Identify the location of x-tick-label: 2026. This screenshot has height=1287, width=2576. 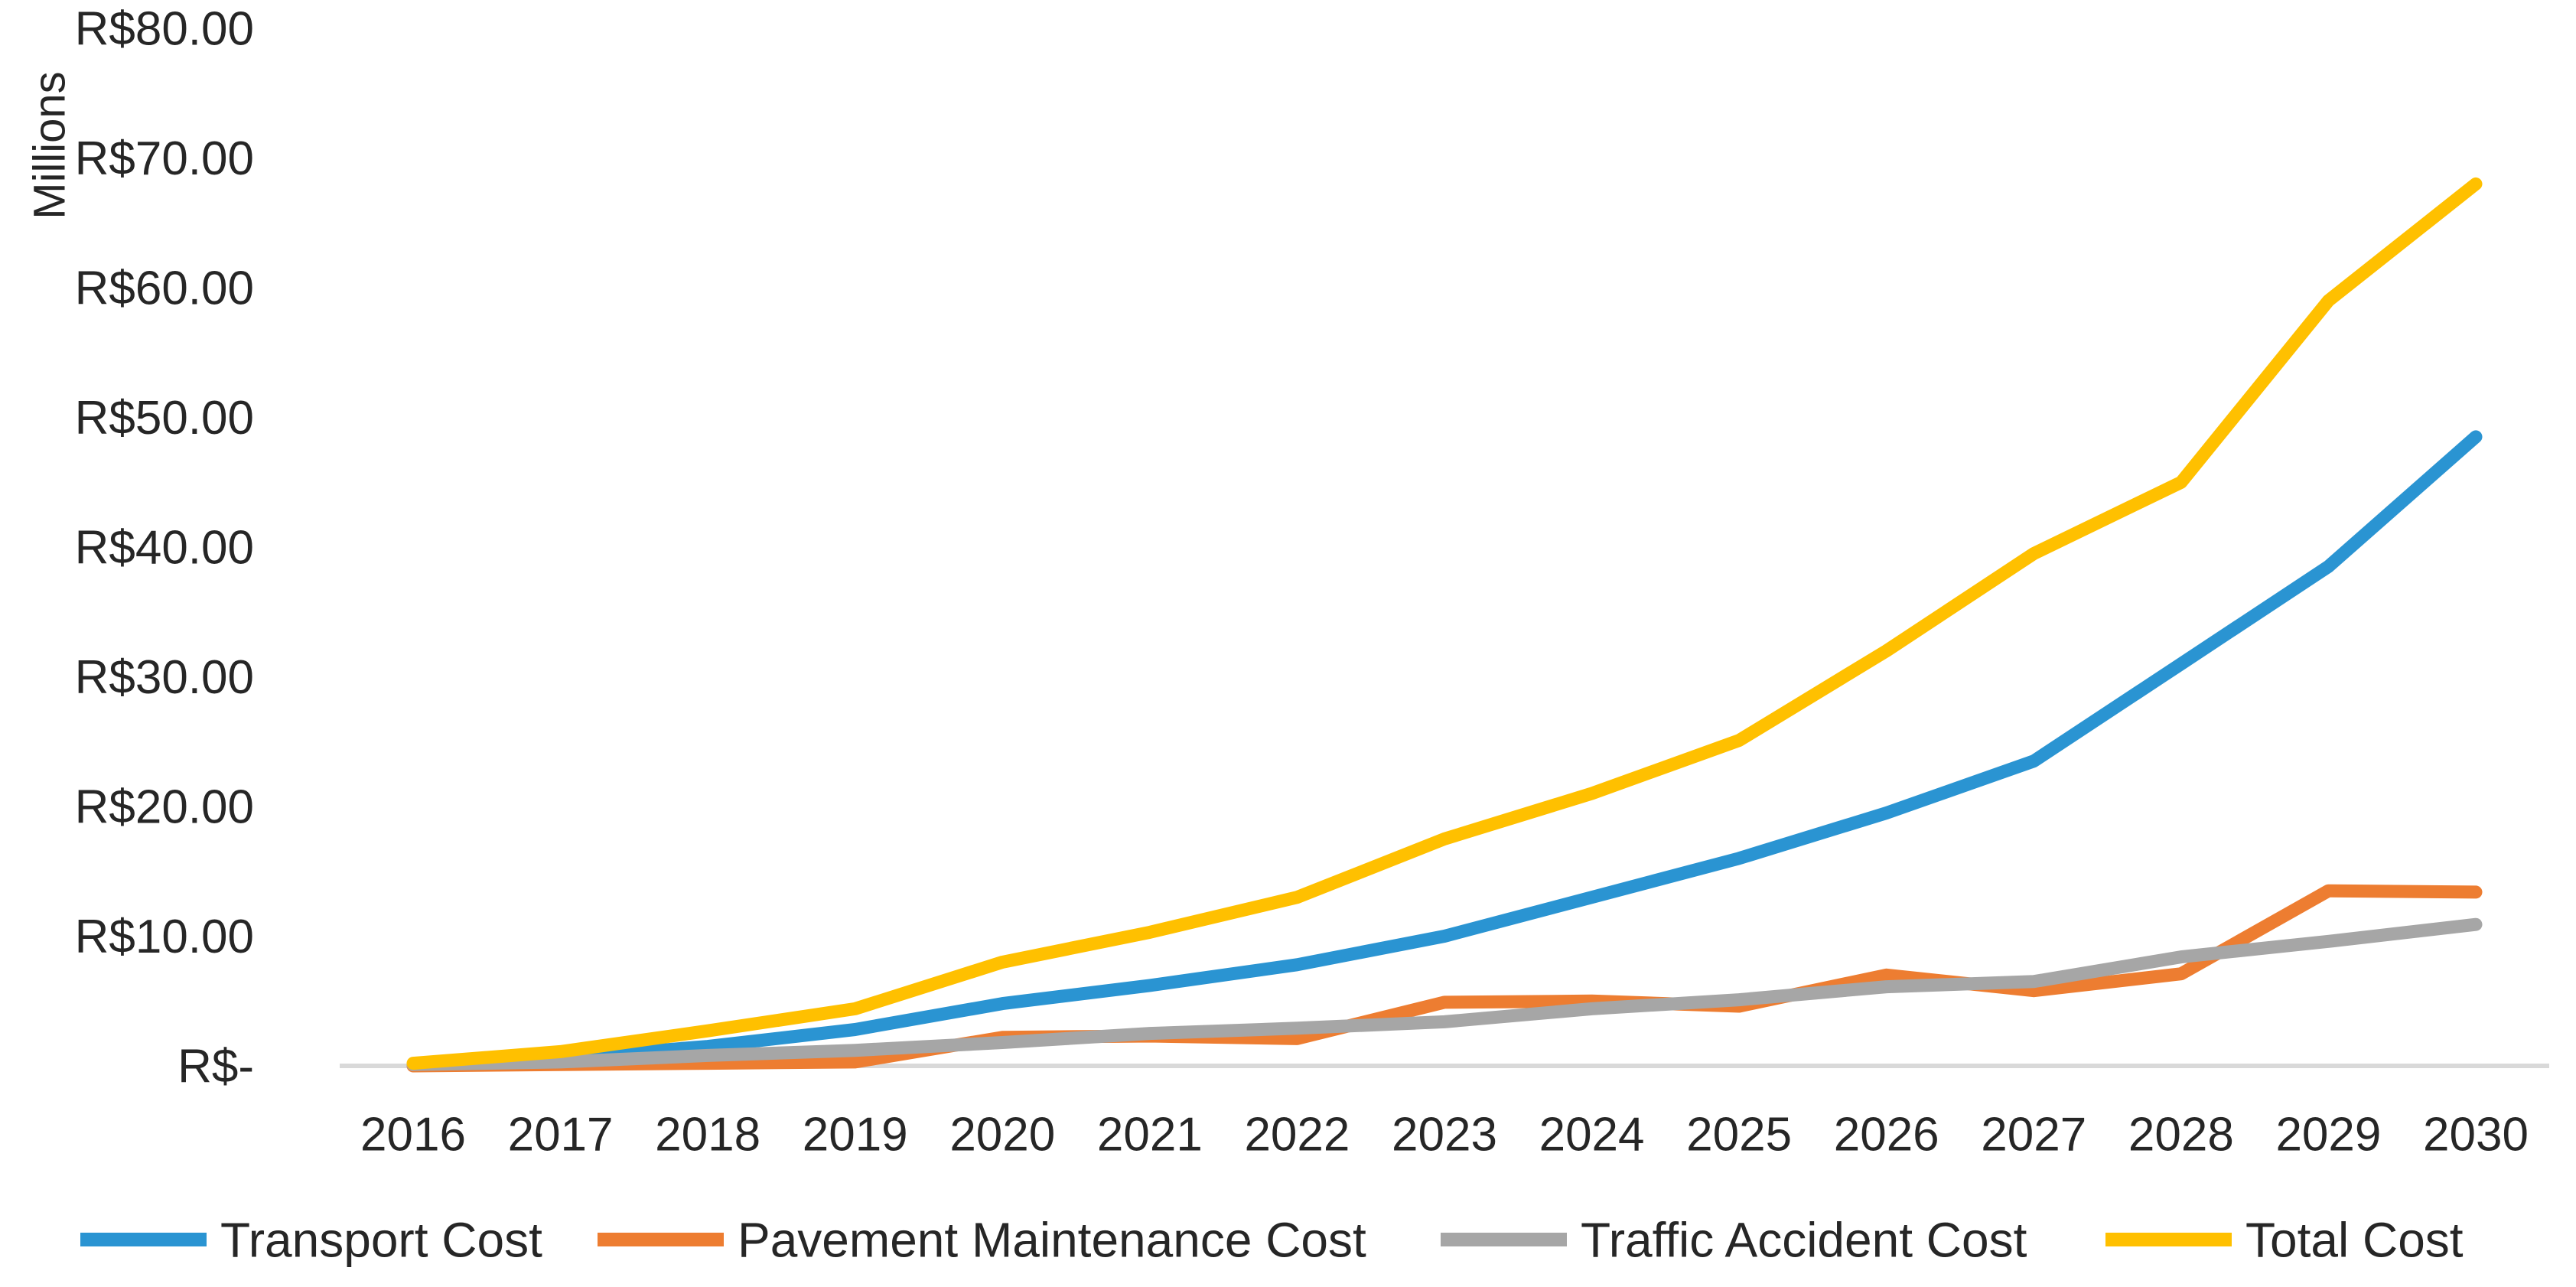
(1887, 1135).